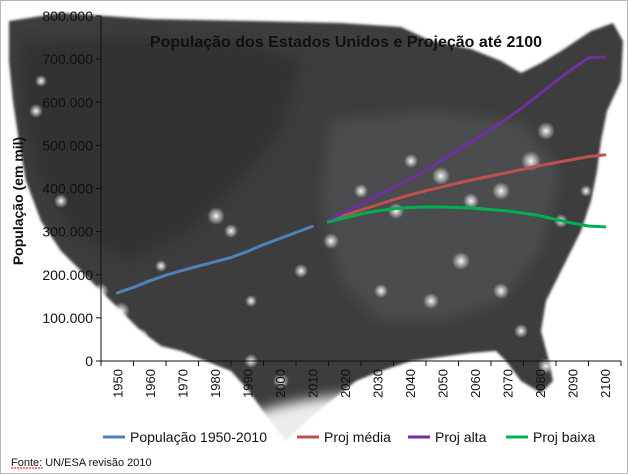 This screenshot has height=474, width=628. Describe the element at coordinates (312, 383) in the screenshot. I see `x-tick-label: 2010` at that location.